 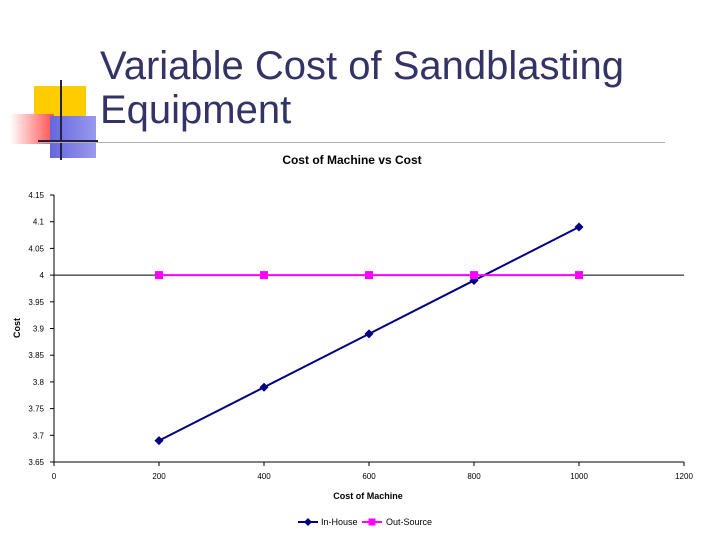 What do you see at coordinates (579, 476) in the screenshot?
I see `x-tick-label: 1000` at bounding box center [579, 476].